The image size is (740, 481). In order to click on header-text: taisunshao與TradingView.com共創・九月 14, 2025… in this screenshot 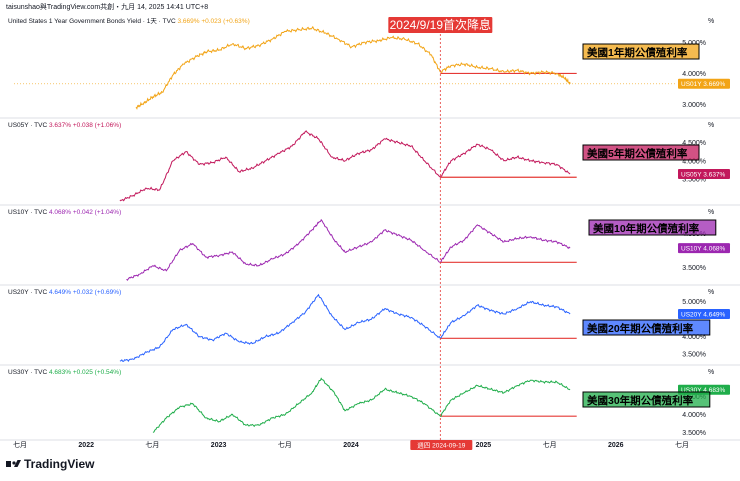, I will do `click(107, 6)`.